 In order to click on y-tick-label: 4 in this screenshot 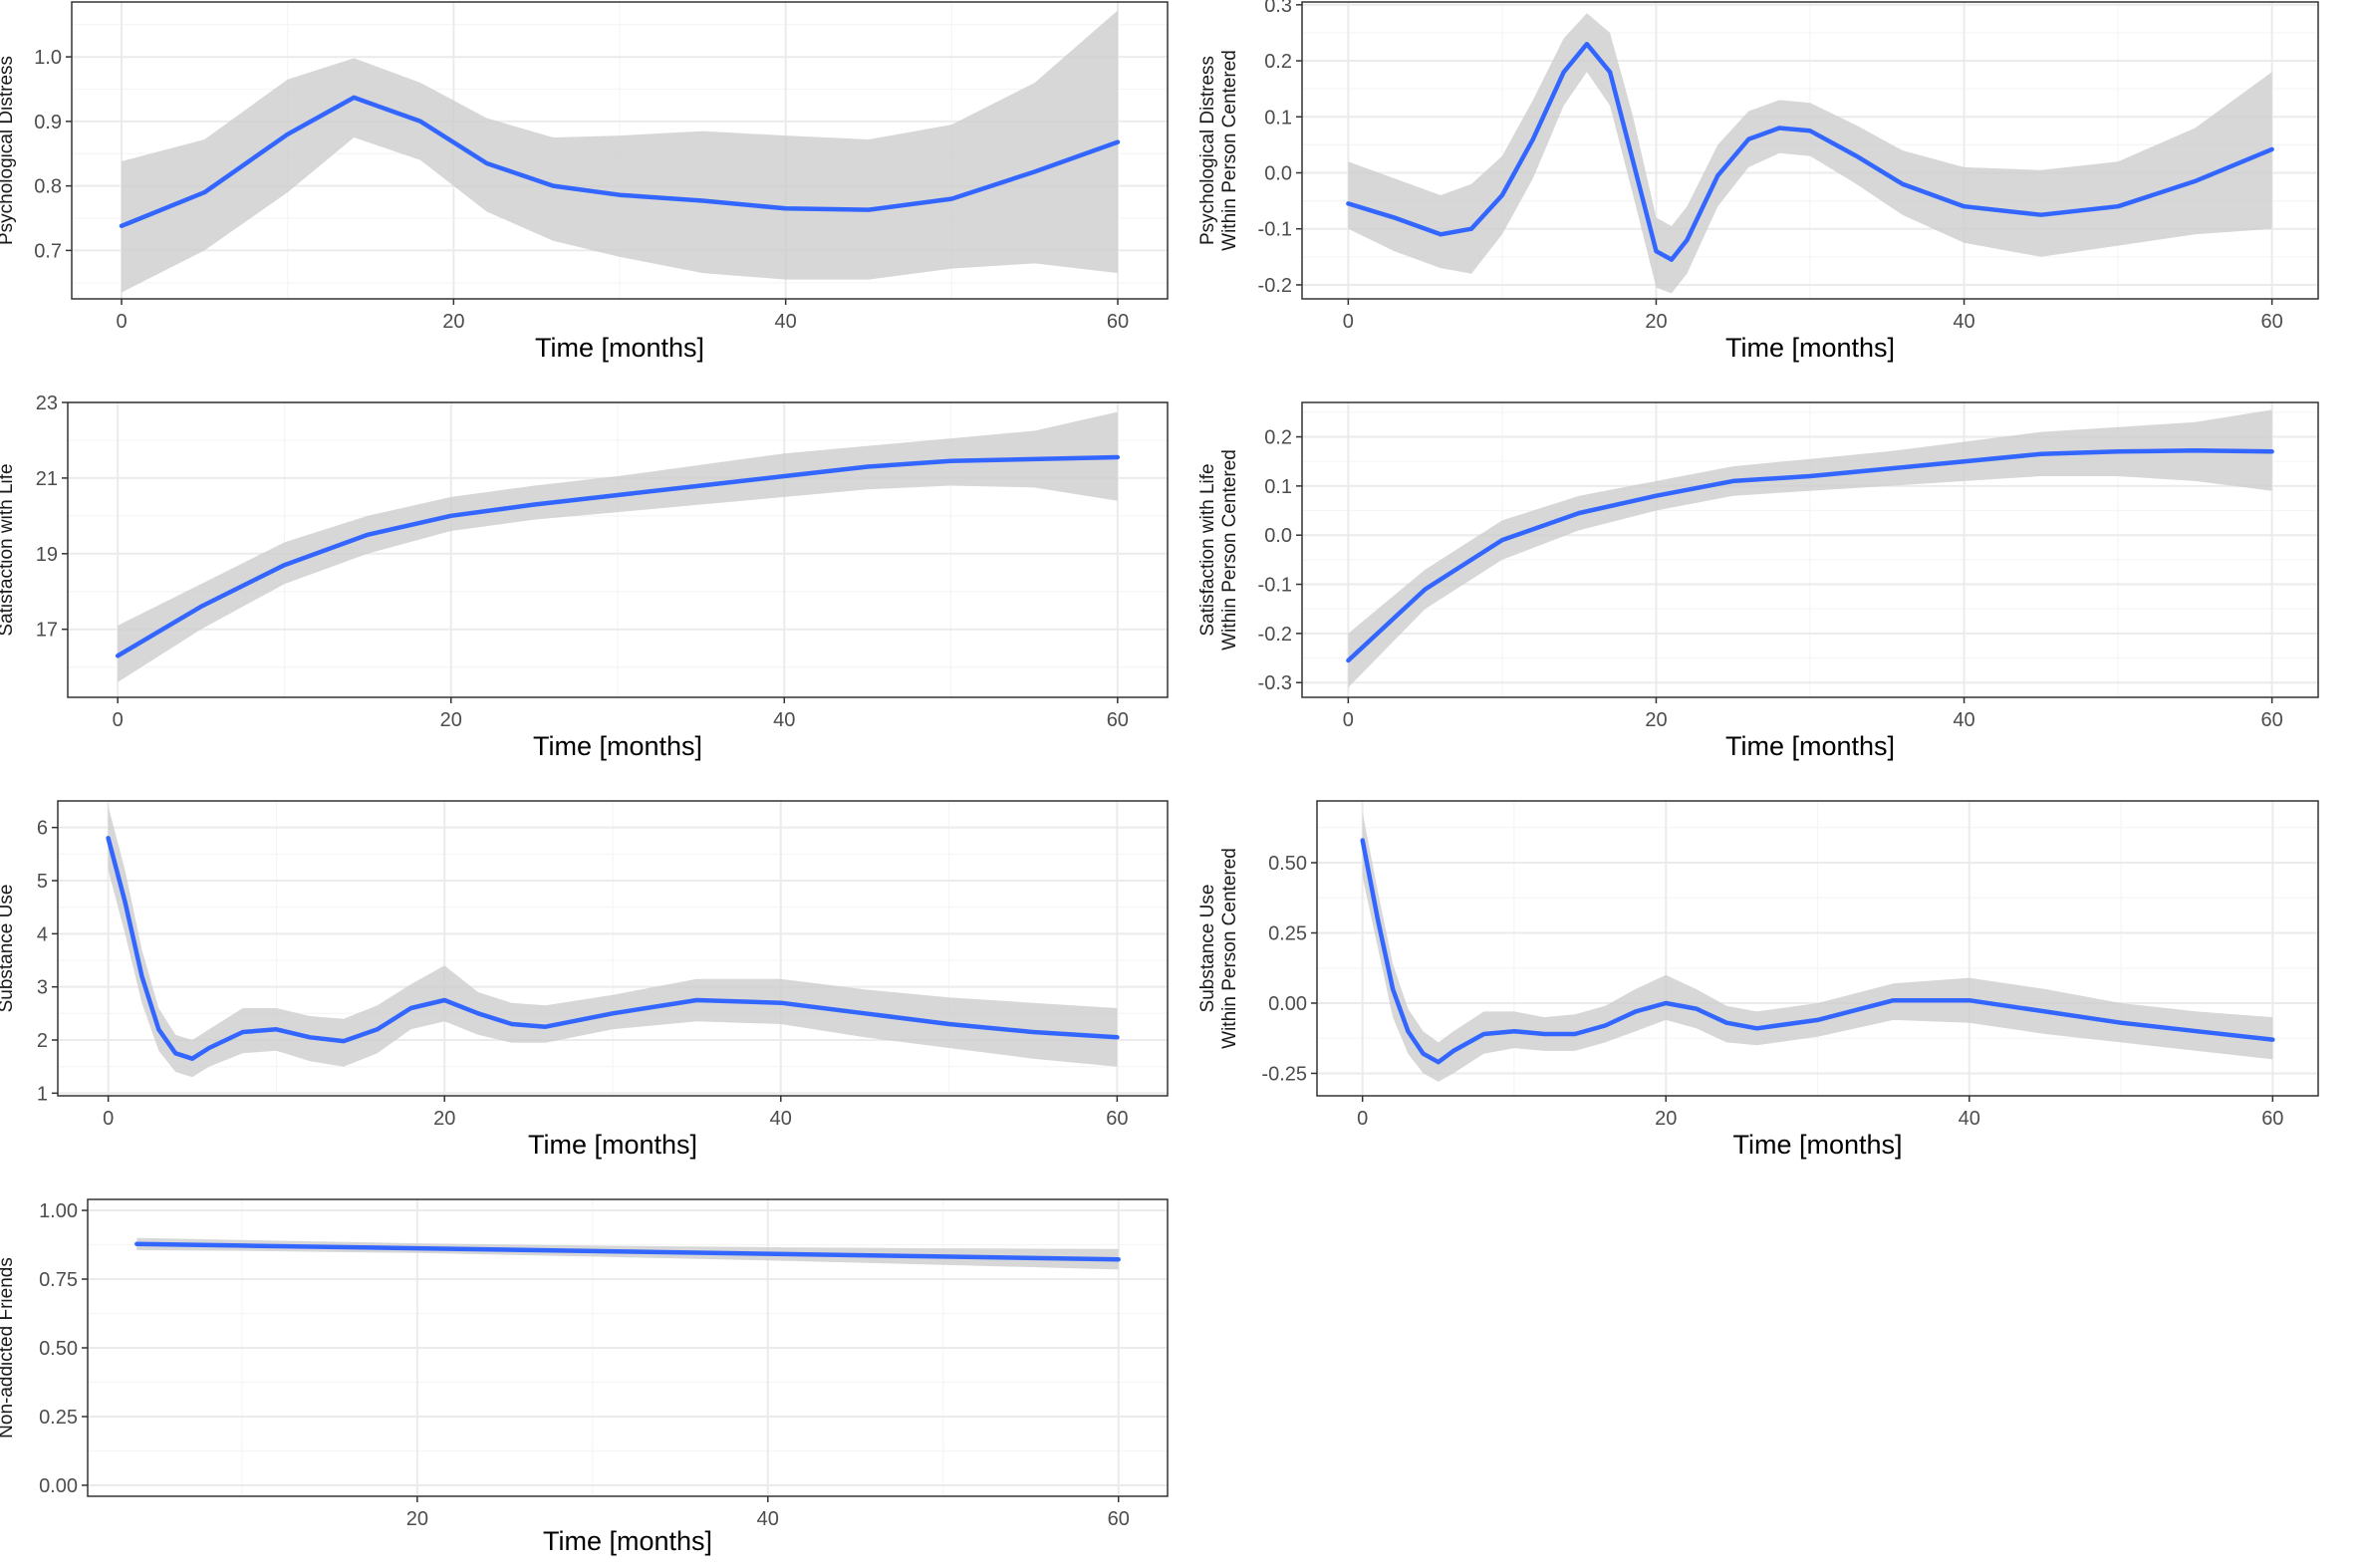, I will do `click(43, 934)`.